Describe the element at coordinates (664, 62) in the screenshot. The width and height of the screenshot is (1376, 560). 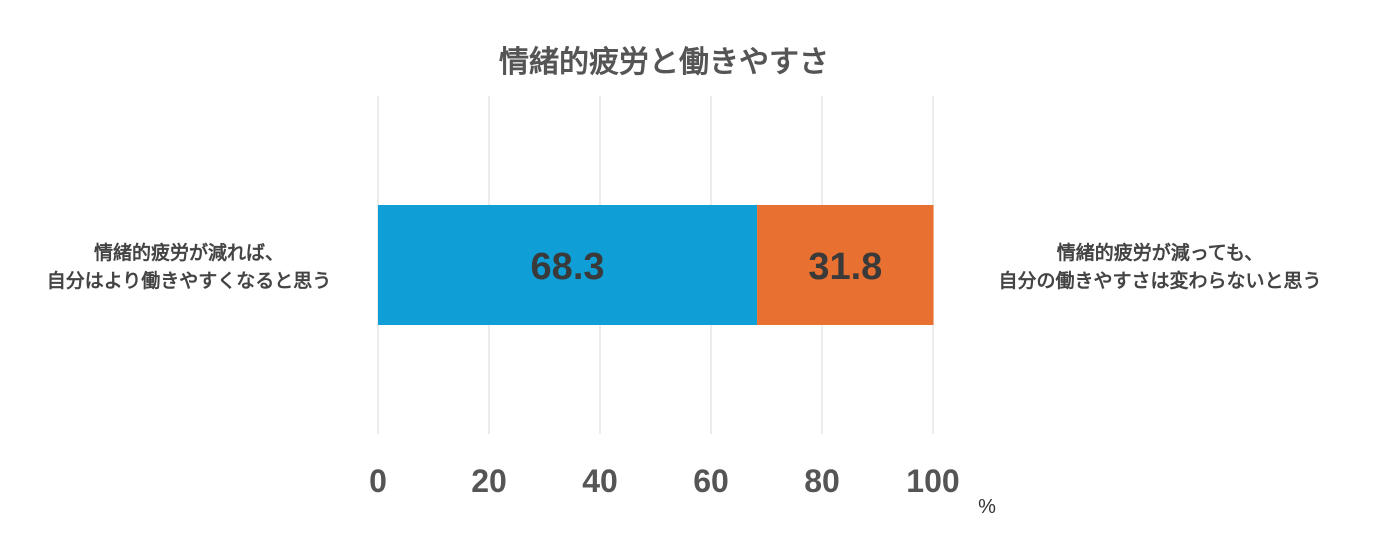
I see `chart-title: 情緒的疲労と働きやすさ` at that location.